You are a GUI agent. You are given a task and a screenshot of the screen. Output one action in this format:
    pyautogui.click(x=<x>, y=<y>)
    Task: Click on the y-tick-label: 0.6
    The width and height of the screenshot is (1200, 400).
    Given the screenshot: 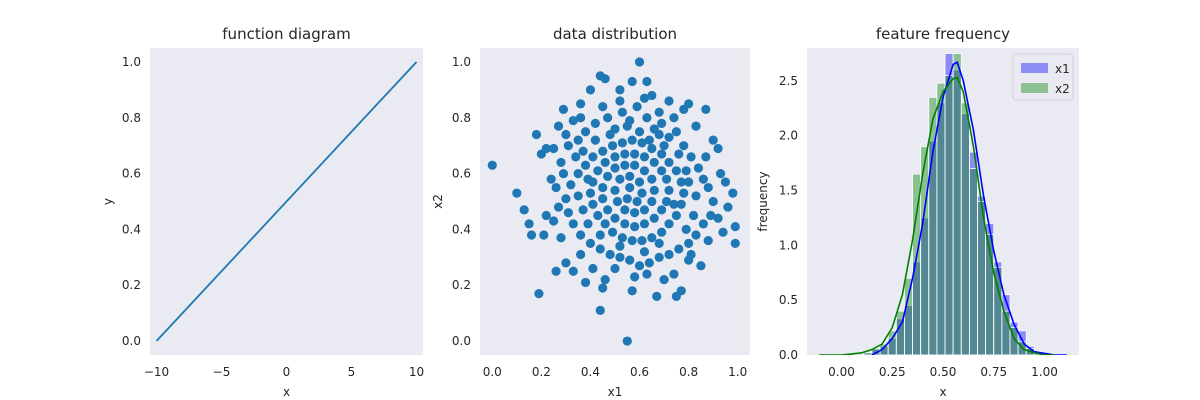 What is the action you would take?
    pyautogui.click(x=131, y=174)
    